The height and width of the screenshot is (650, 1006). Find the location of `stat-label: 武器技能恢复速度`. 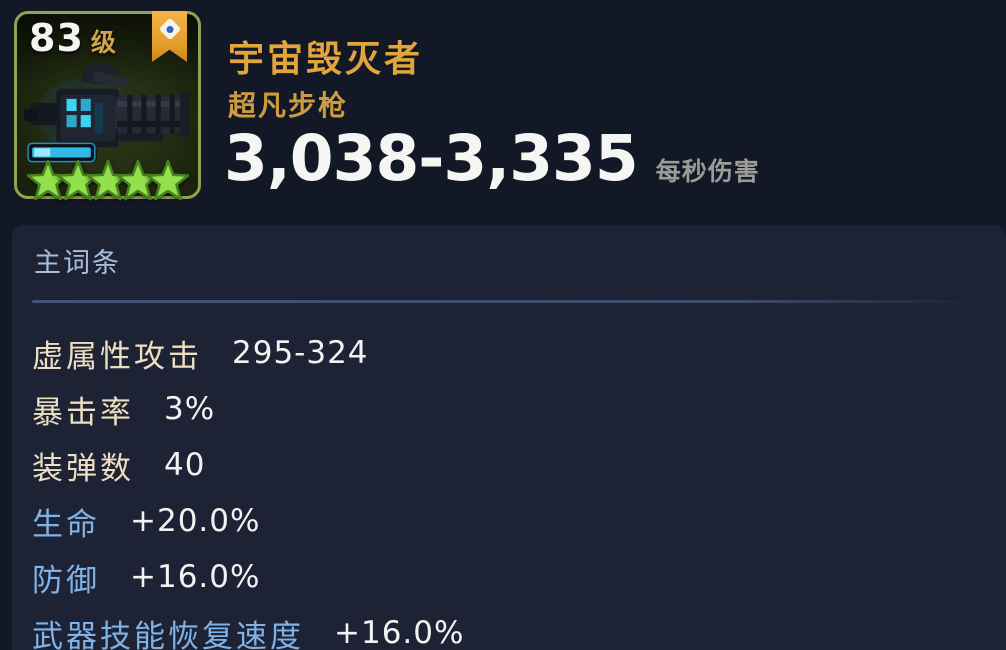

stat-label: 武器技能恢复速度 is located at coordinates (168, 634).